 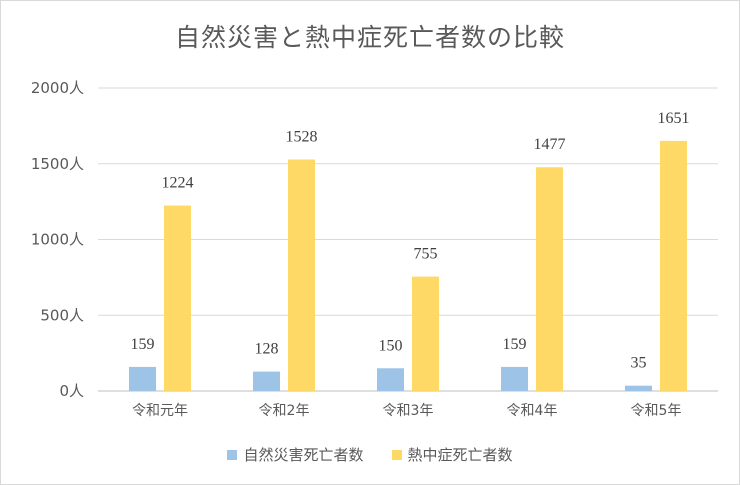 I want to click on x-axis-ticks: 令和元年 令和2年 令和3年 令和4年 令和5年, so click(x=406, y=411).